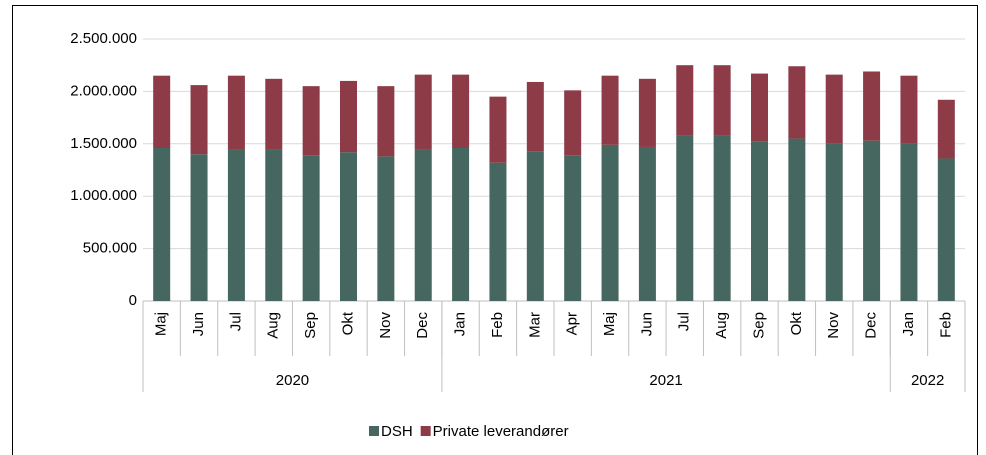  Describe the element at coordinates (292, 380) in the screenshot. I see `group-label: 2020` at that location.